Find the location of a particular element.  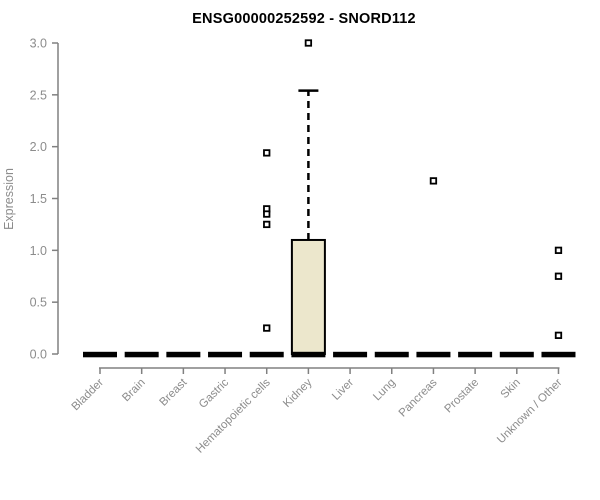

median-line-bladder is located at coordinates (100, 354).